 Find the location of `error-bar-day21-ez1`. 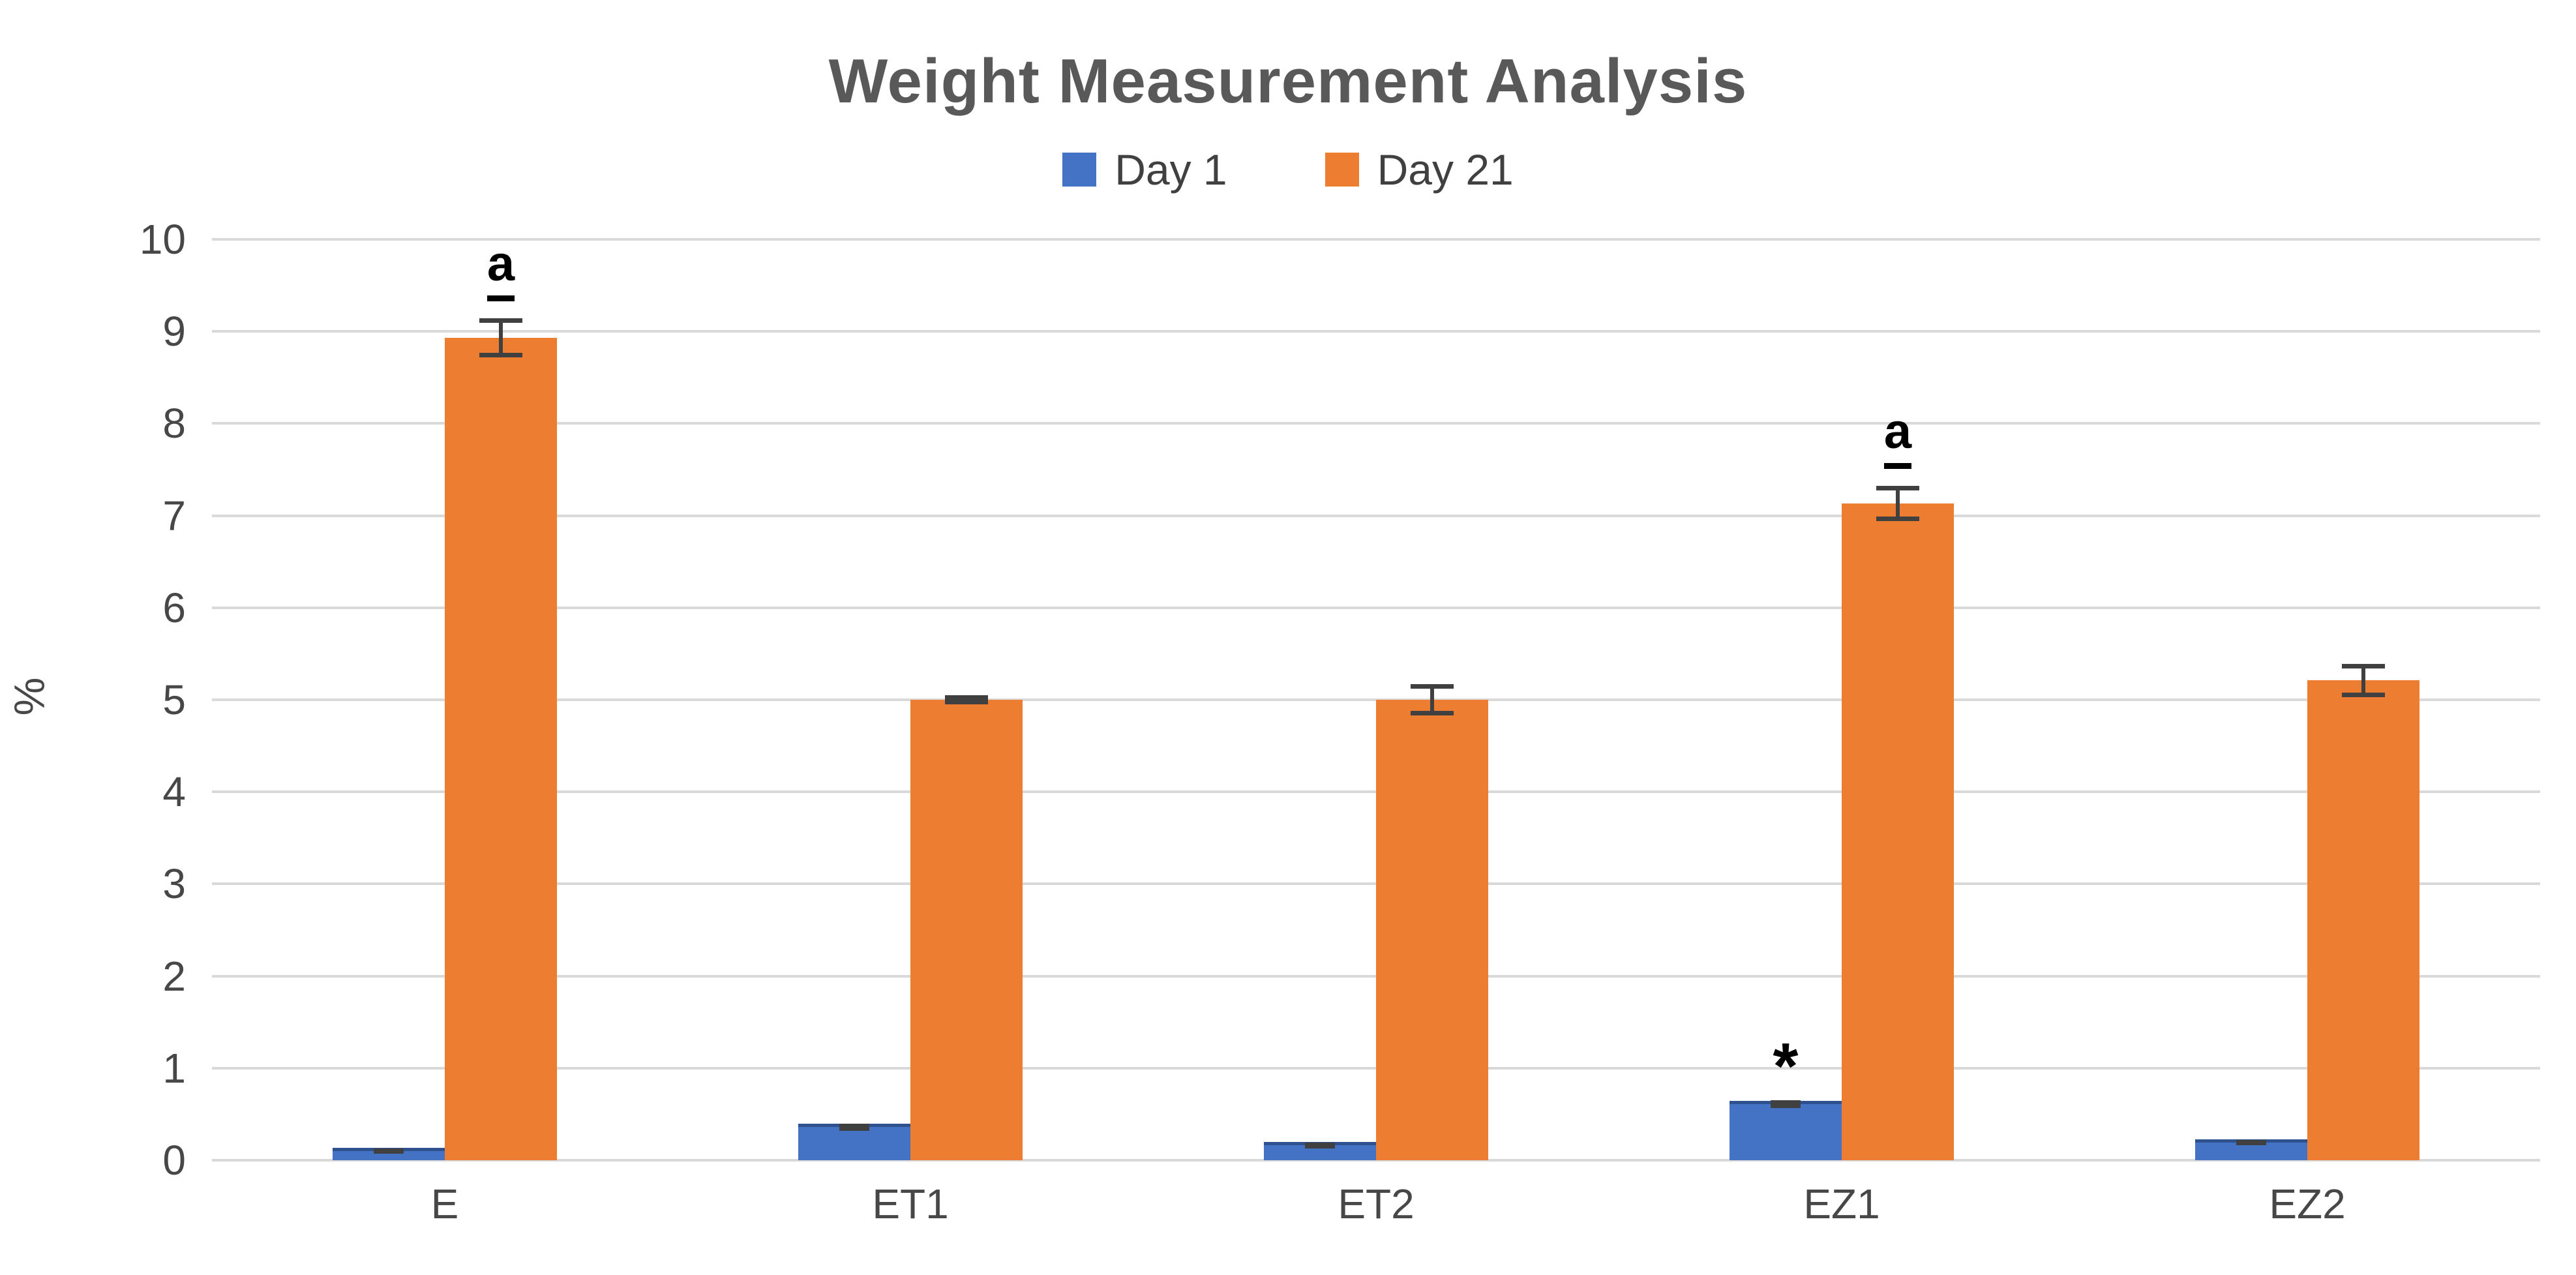

error-bar-day21-ez1 is located at coordinates (1897, 504).